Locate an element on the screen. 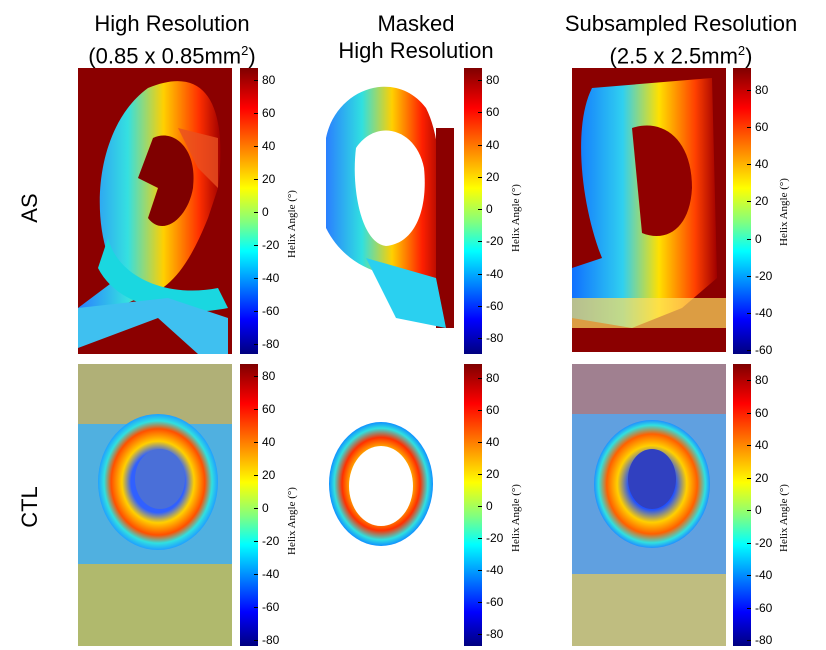  header-line2: High Resolution is located at coordinates (416, 50).